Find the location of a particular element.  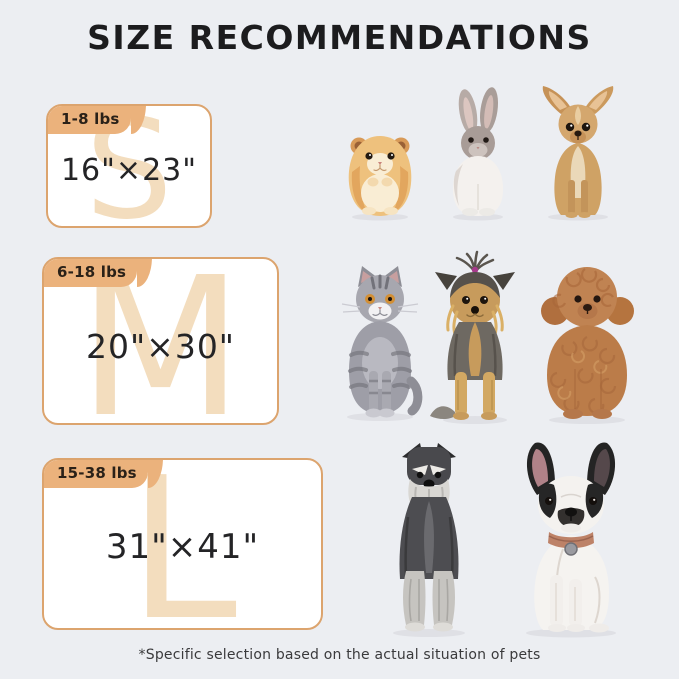

french-bulldog-image is located at coordinates (571, 537).